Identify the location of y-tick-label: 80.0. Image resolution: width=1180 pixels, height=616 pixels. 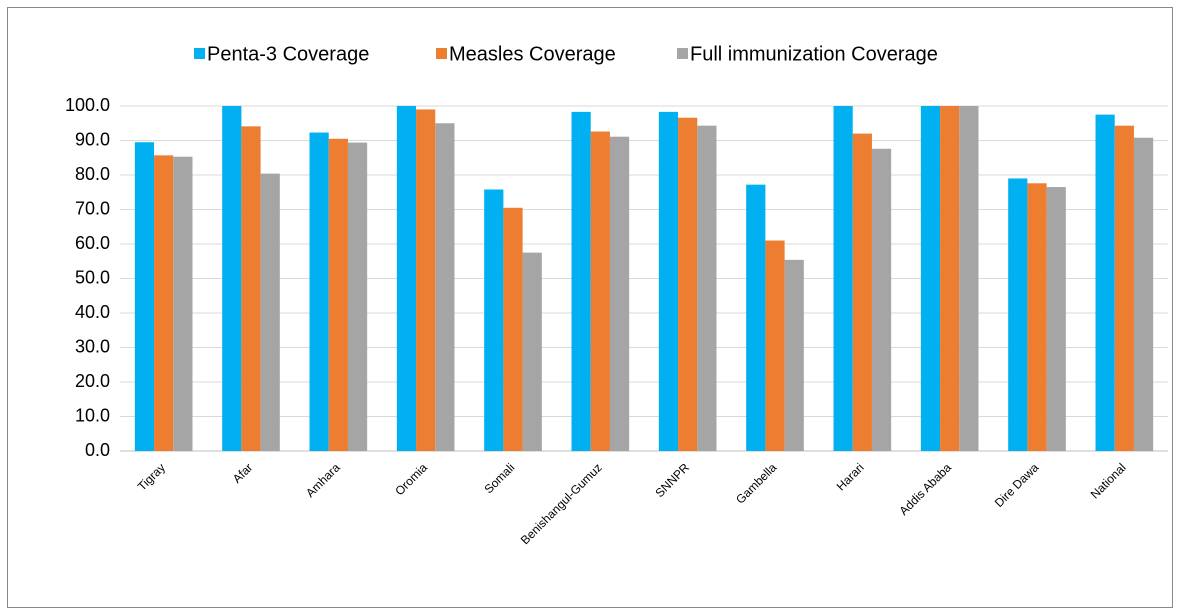
(92, 174).